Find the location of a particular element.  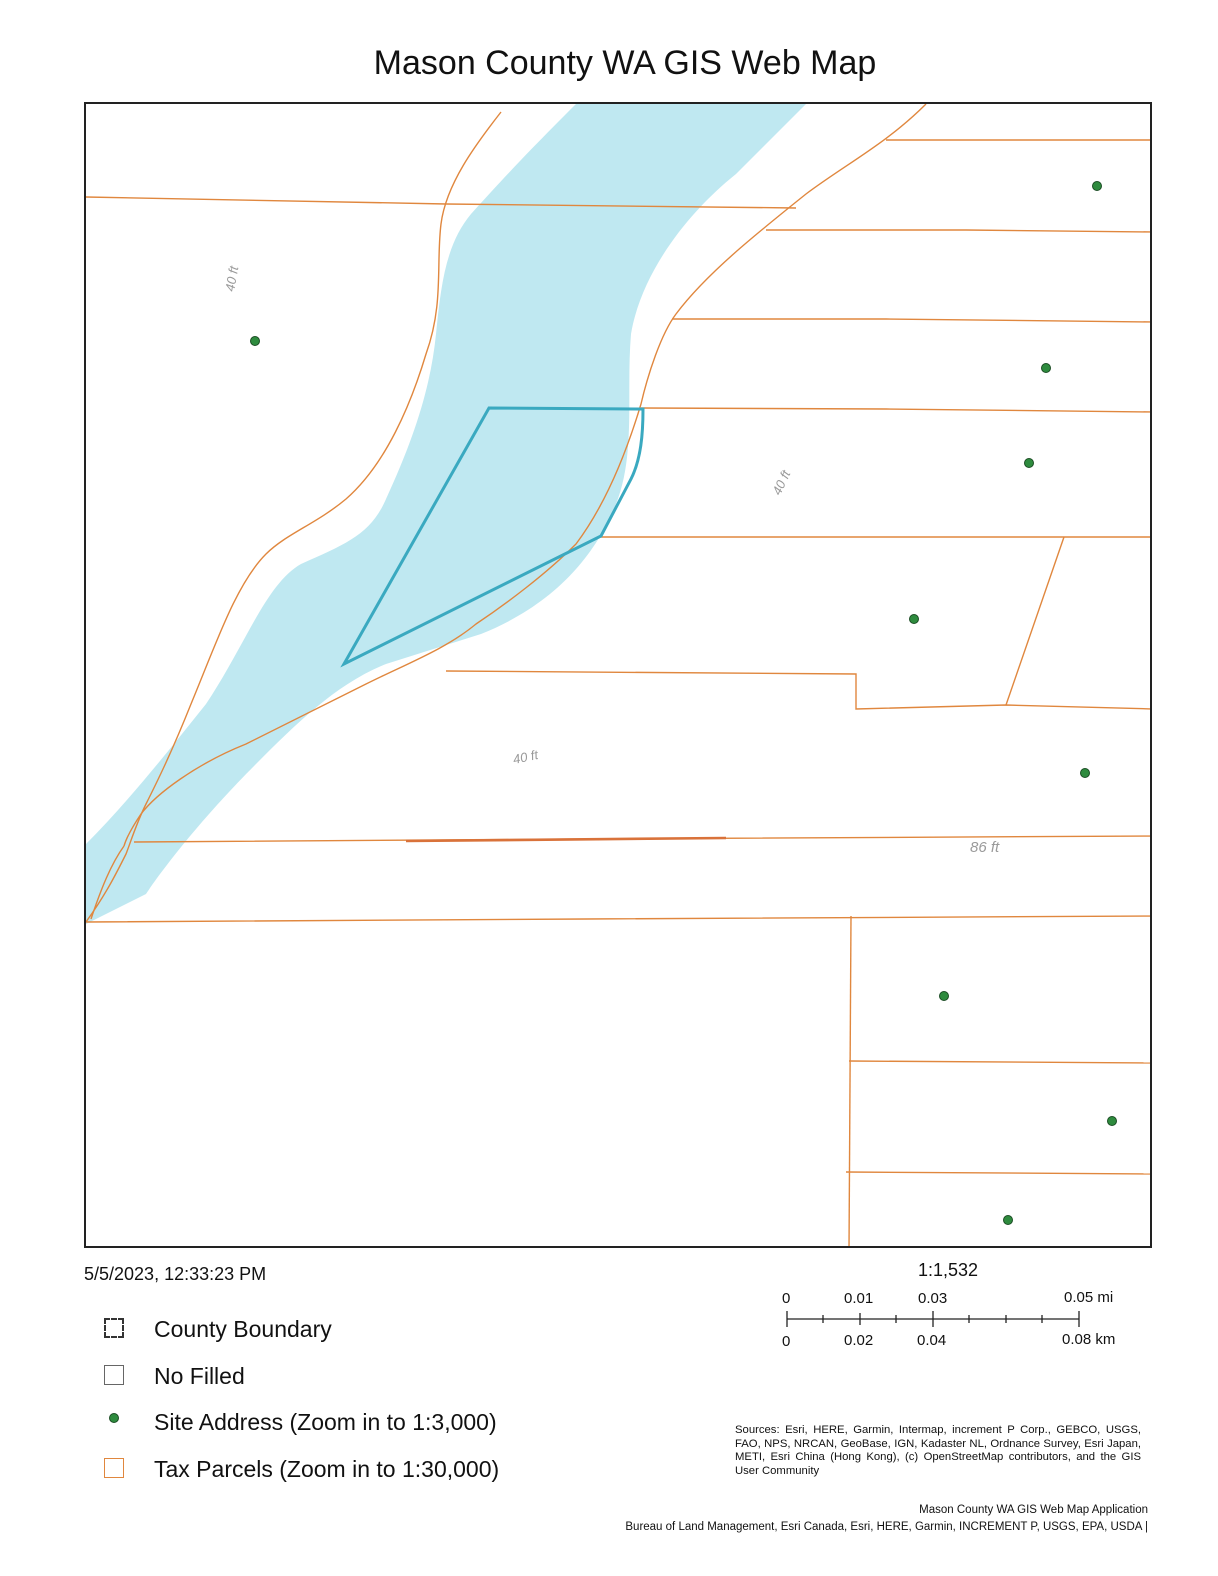

scale-bar: 0 0.01 0.03 0.05 mi 0 0.02 0.04 0.08 km is located at coordinates (970, 1321).